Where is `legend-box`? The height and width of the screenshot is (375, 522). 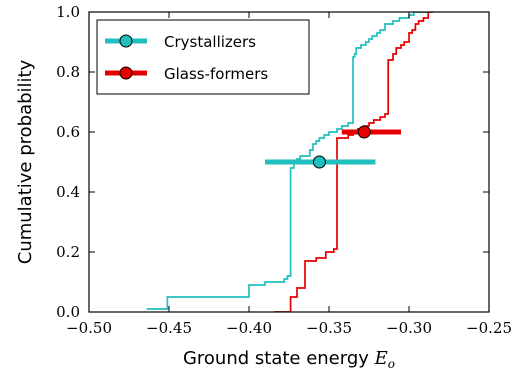
legend-box is located at coordinates (203, 57).